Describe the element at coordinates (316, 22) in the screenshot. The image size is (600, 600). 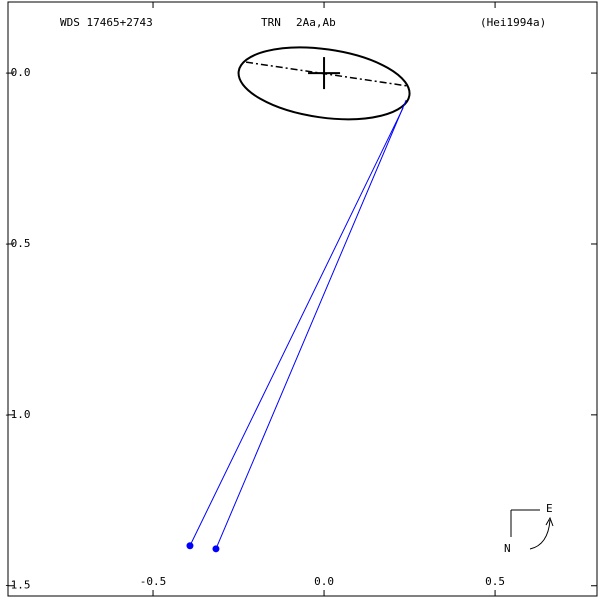
I see `pair-label: 2Aa,Ab` at that location.